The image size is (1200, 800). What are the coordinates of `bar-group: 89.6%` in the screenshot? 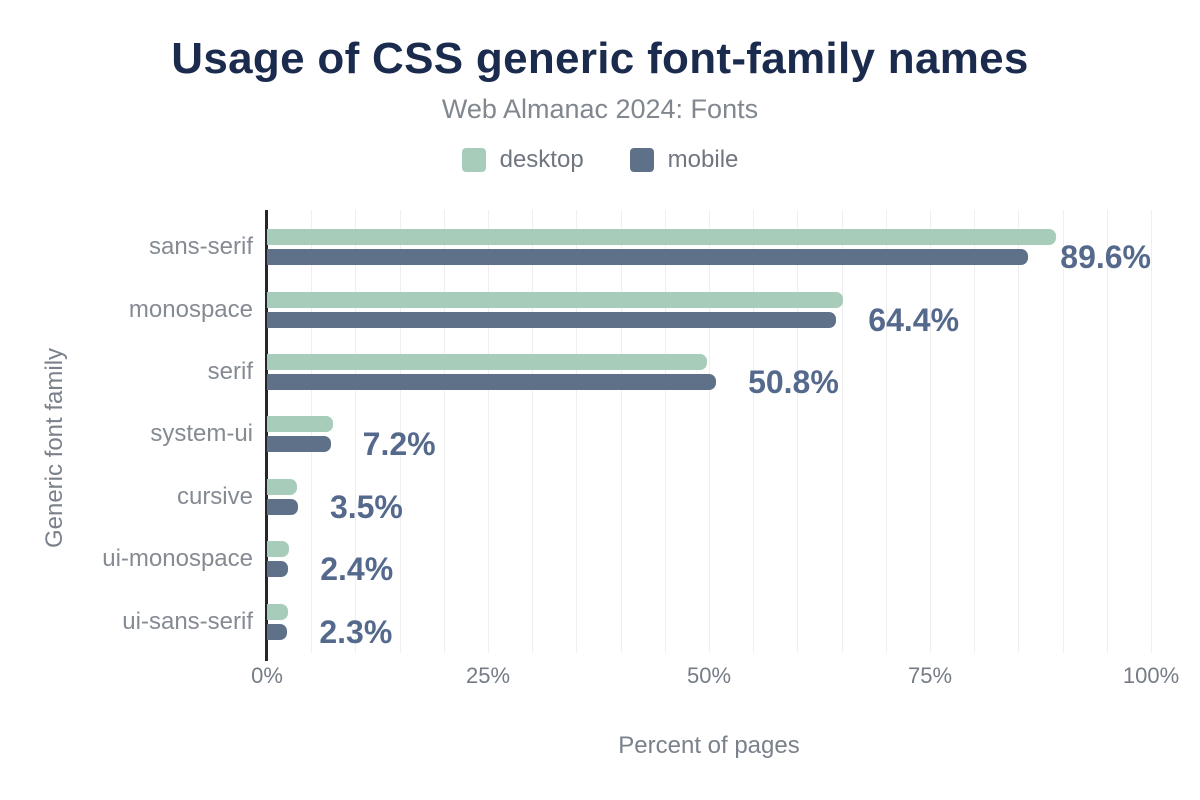 It's located at (709, 247).